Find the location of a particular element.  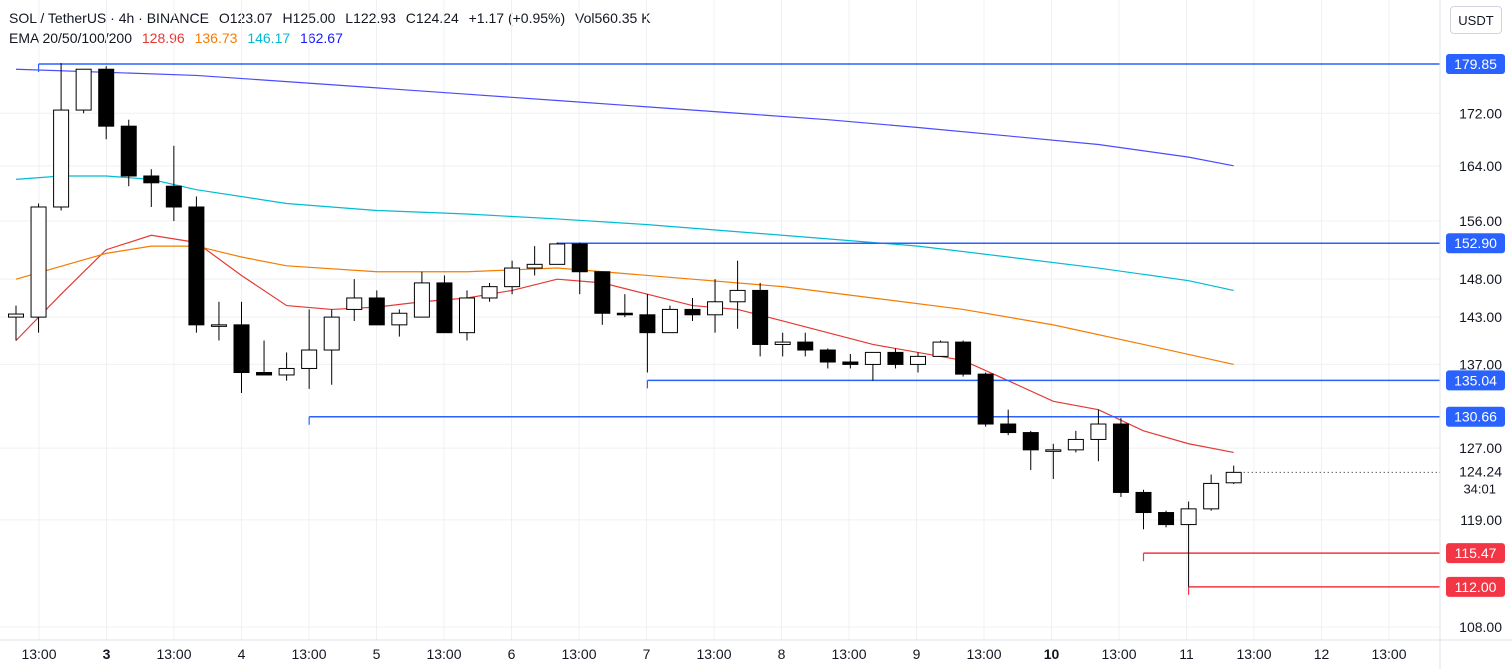

y-tick-label: 137.00 is located at coordinates (1480, 364).